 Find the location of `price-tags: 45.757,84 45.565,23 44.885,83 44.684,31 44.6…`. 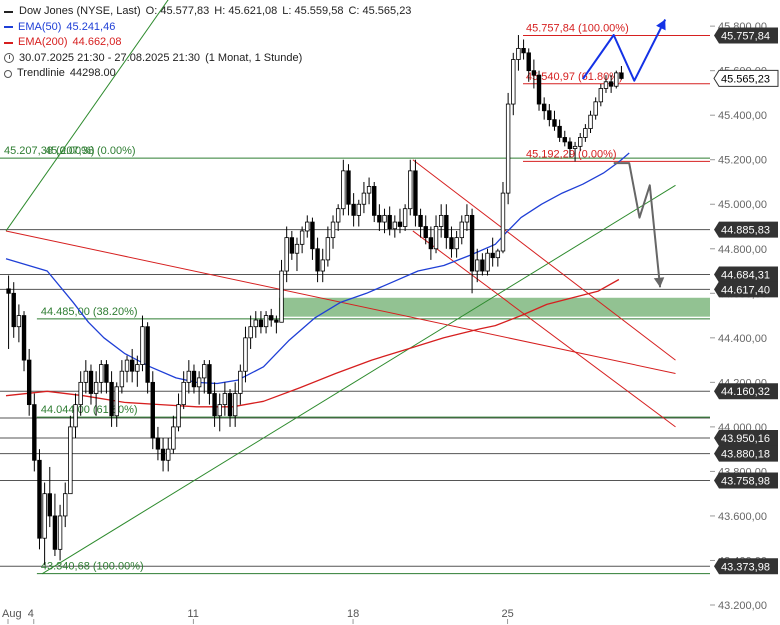

price-tags: 45.757,84 45.565,23 44.885,83 44.684,31 44.6… is located at coordinates (746, 301).